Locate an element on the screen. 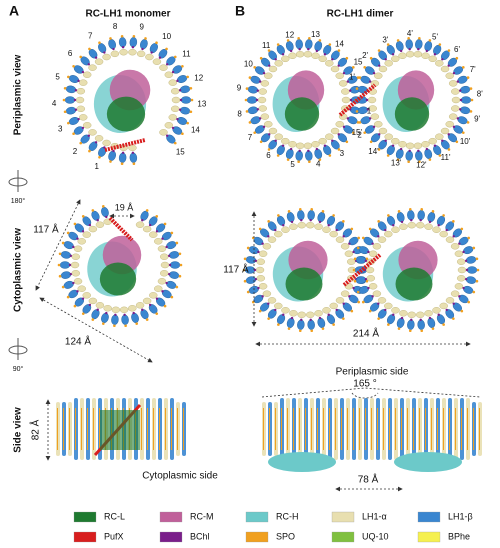 The width and height of the screenshot is (500, 548). measurement: 117 Å is located at coordinates (236, 269).